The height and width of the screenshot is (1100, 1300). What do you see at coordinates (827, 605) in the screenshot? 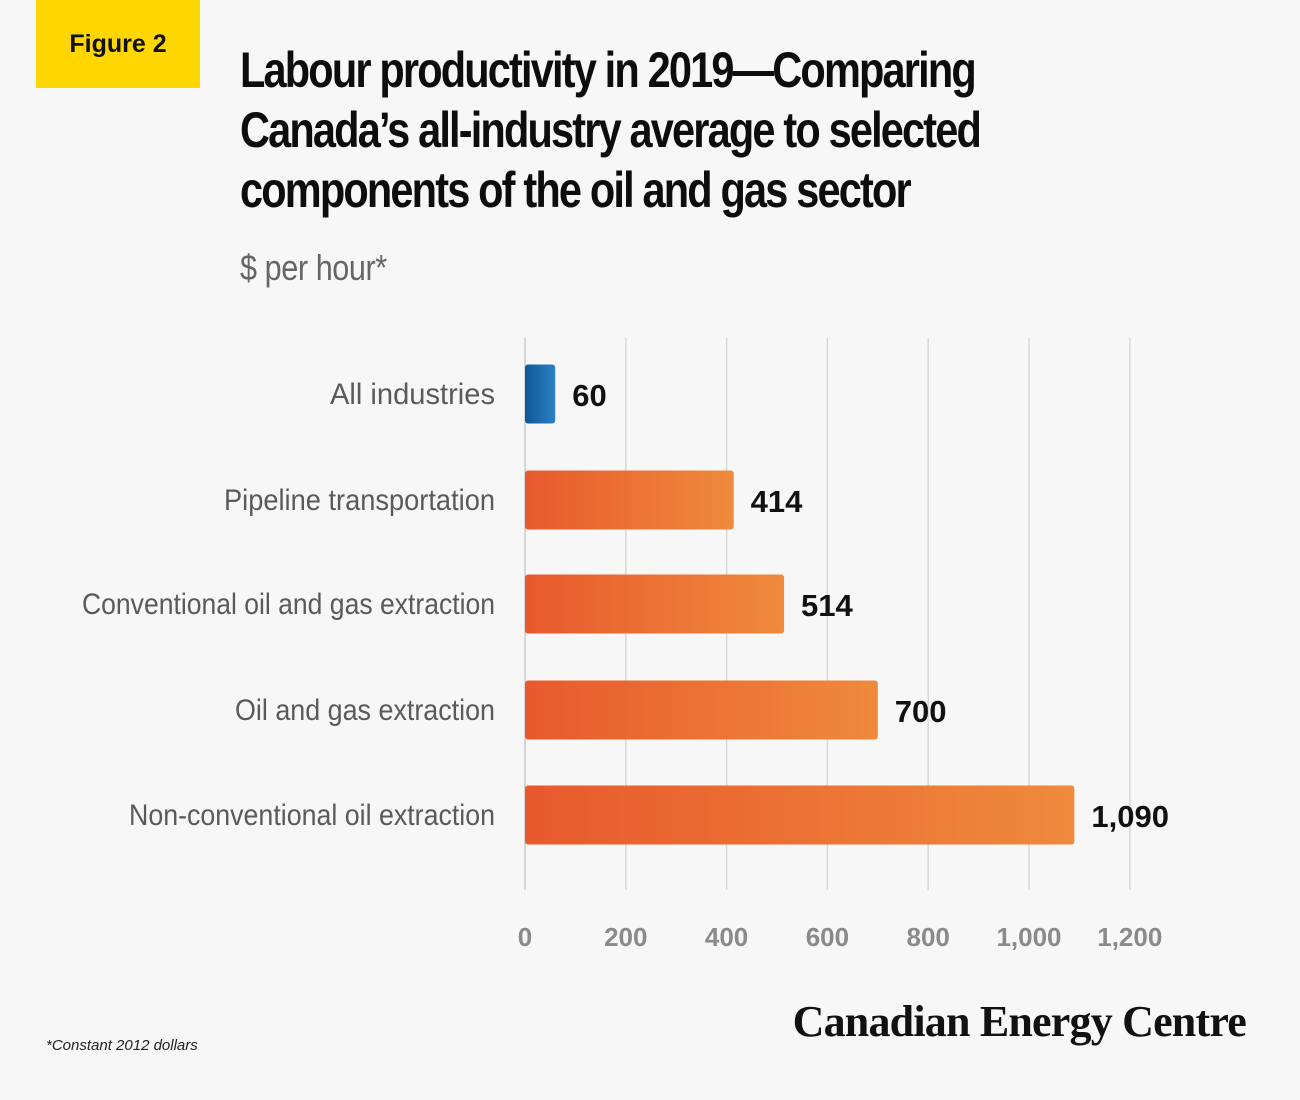
I see `value-label: 514` at bounding box center [827, 605].